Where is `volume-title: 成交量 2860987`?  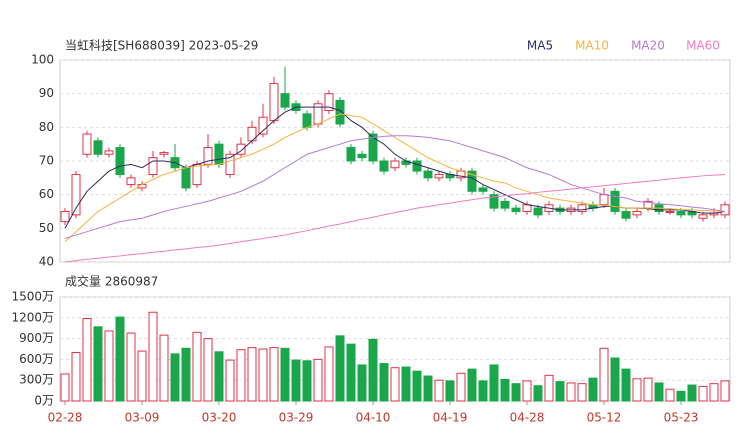 volume-title: 成交量 2860987 is located at coordinates (111, 281).